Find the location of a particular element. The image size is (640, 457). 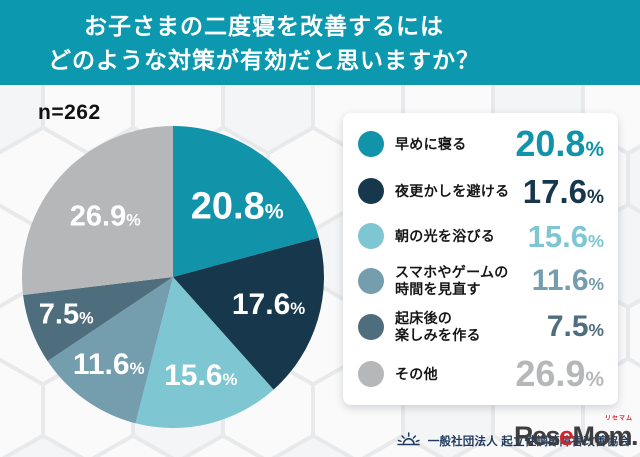

legend-percentage: 15.6% is located at coordinates (565, 236).